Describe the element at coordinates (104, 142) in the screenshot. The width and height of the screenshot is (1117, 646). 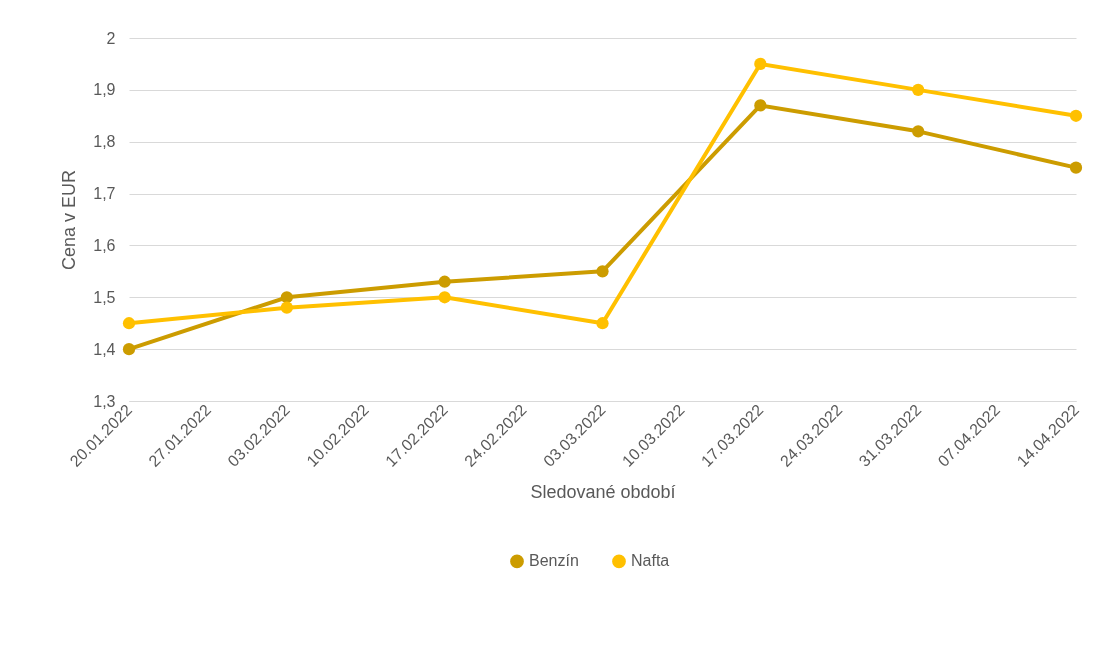
I see `y-tick-label: 1,8` at that location.